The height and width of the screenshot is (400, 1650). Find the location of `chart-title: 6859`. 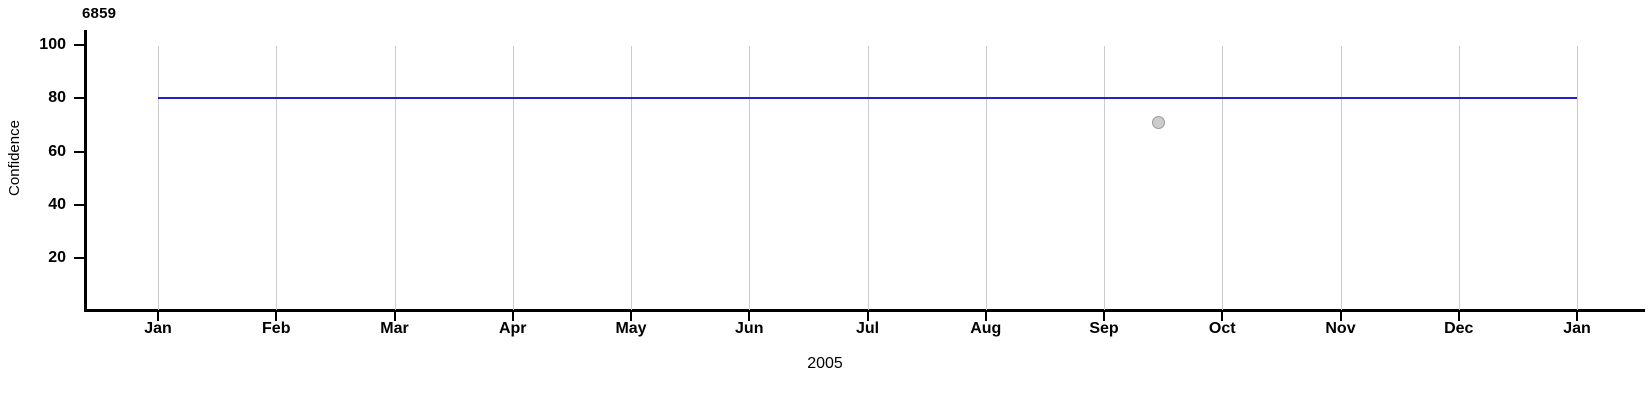

chart-title: 6859 is located at coordinates (99, 13).